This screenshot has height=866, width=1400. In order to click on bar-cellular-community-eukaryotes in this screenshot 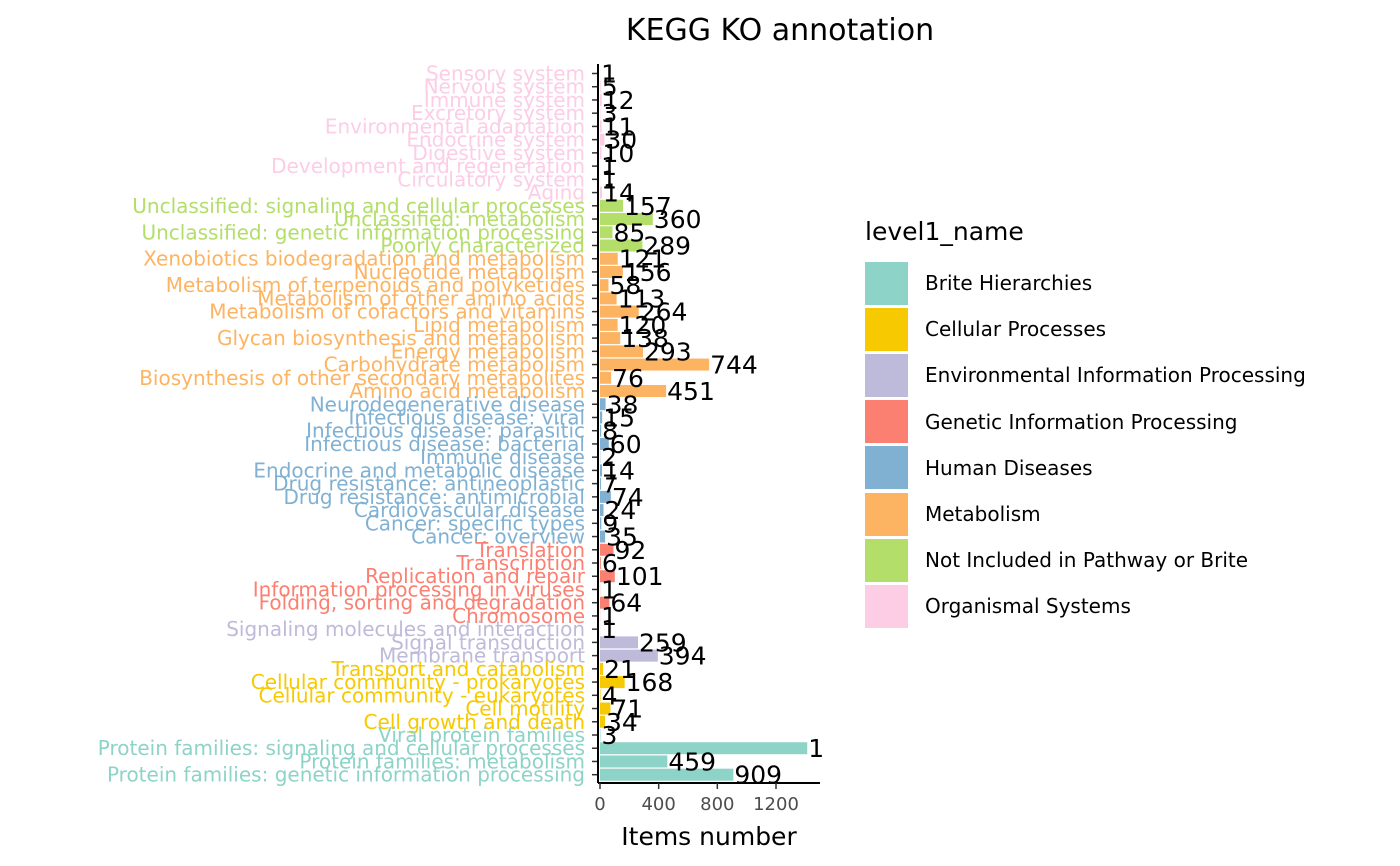, I will do `click(600, 695)`.